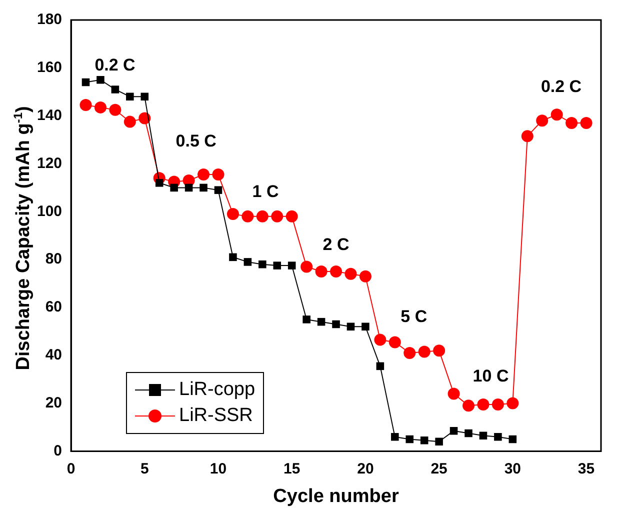  I want to click on y-tick-label: 0, so click(58, 451).